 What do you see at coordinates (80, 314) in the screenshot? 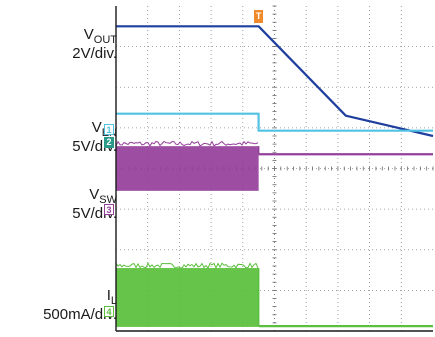
I see `il-scale: 500mA/div.` at bounding box center [80, 314].